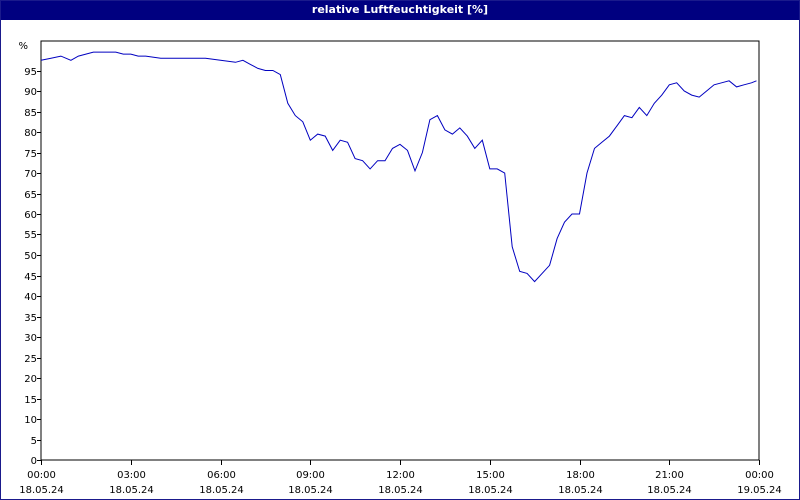  What do you see at coordinates (669, 475) in the screenshot?
I see `x-tick-time: 21:00` at bounding box center [669, 475].